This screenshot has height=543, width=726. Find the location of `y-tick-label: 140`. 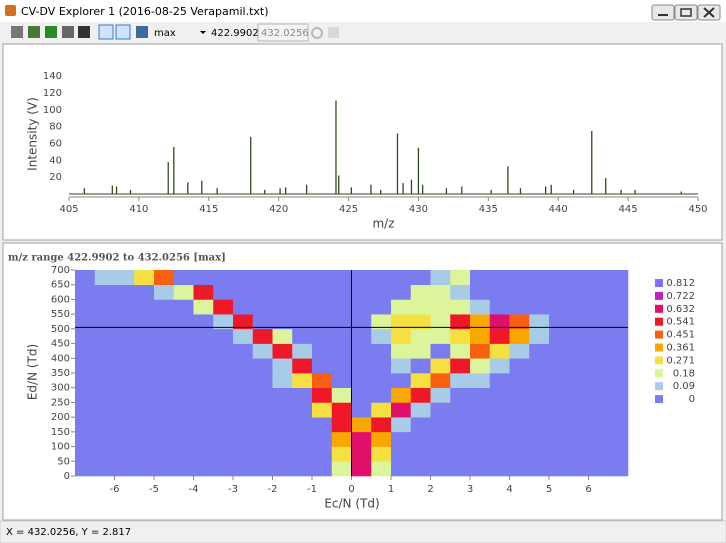

y-tick-label: 140 is located at coordinates (52, 76).